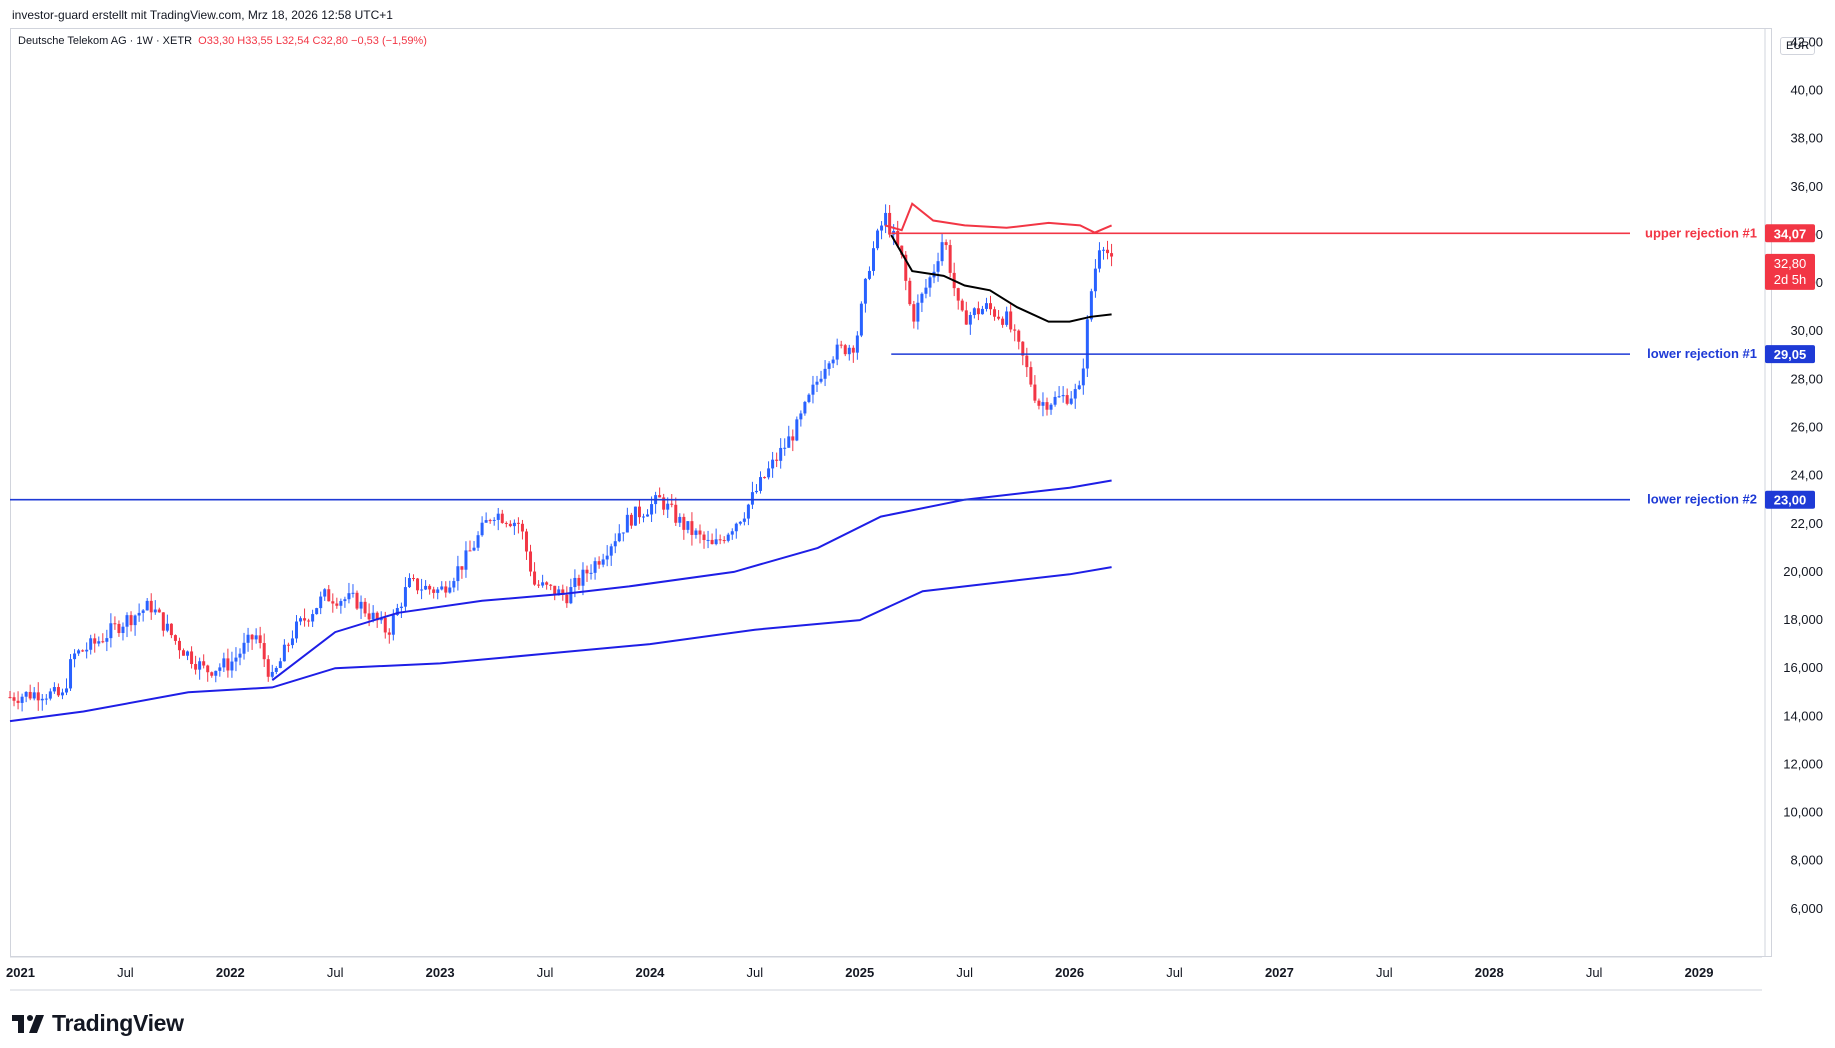 The image size is (1835, 1048). What do you see at coordinates (1798, 46) in the screenshot?
I see `currency-button: EUR` at bounding box center [1798, 46].